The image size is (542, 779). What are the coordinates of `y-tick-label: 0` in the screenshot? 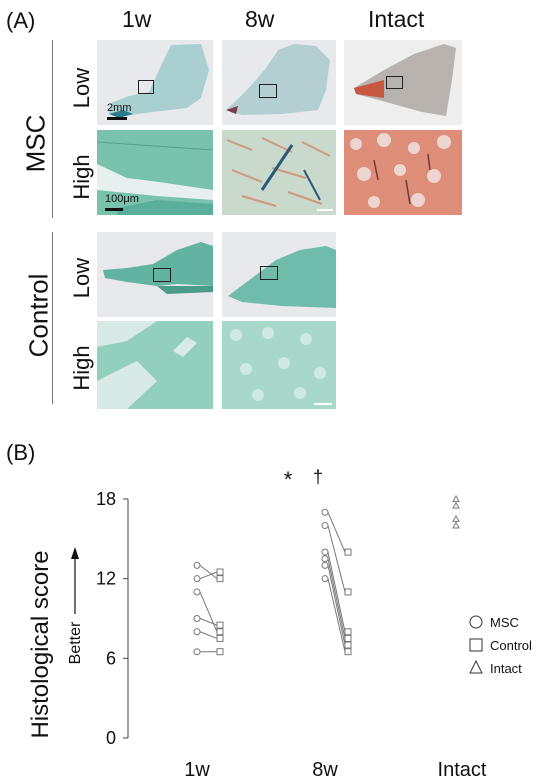 It's located at (111, 738).